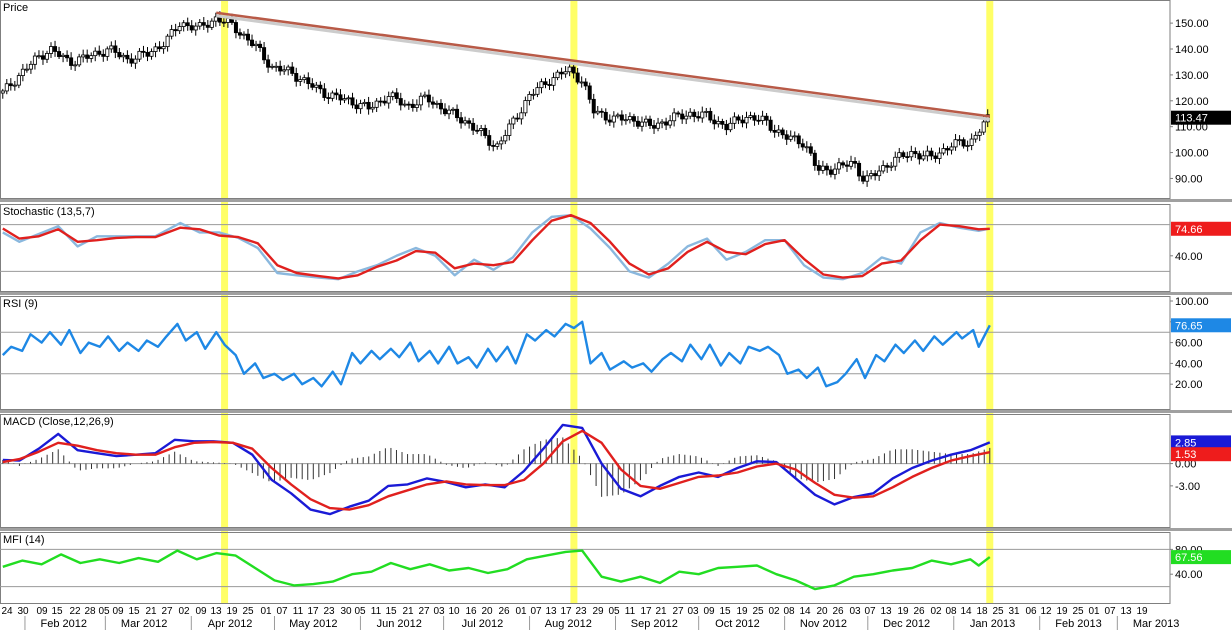 This screenshot has width=1232, height=630. I want to click on x-day-tick-10: 27, so click(167, 611).